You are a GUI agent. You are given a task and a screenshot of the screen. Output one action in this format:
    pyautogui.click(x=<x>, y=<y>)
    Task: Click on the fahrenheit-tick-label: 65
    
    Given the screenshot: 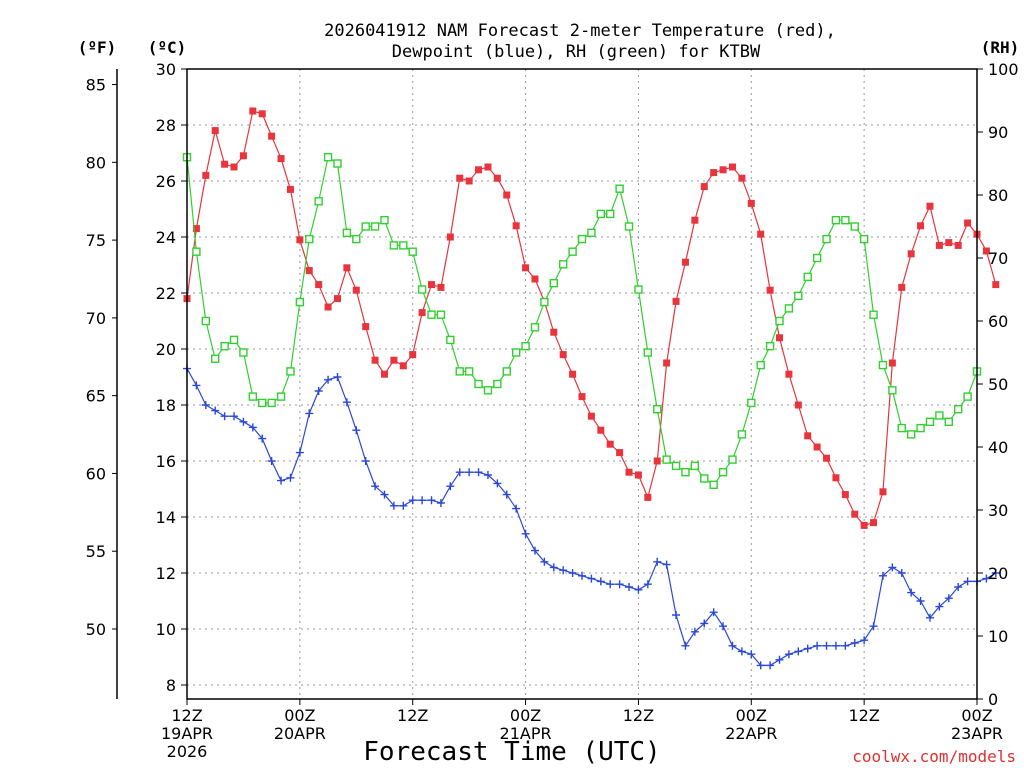 What is the action you would take?
    pyautogui.click(x=96, y=396)
    